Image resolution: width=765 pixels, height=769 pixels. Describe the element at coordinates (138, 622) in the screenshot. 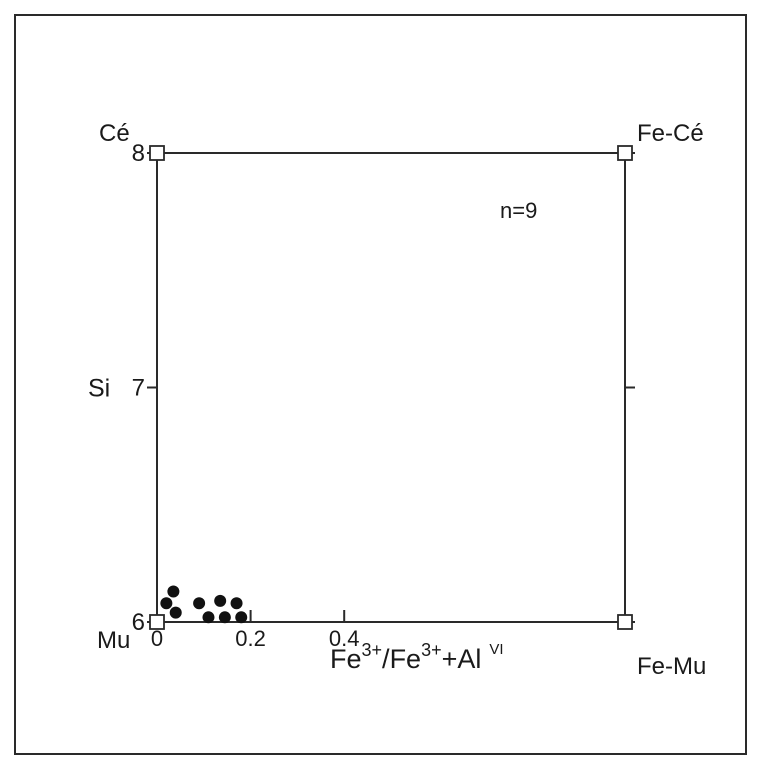

I see `y-tick-label: 6` at that location.